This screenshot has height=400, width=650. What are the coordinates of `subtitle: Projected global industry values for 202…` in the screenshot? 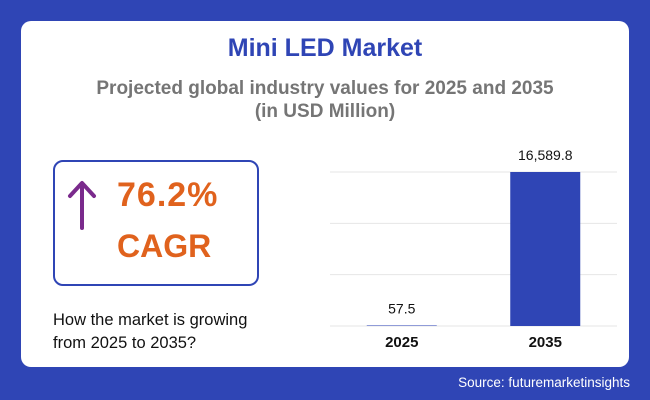 It's located at (325, 100).